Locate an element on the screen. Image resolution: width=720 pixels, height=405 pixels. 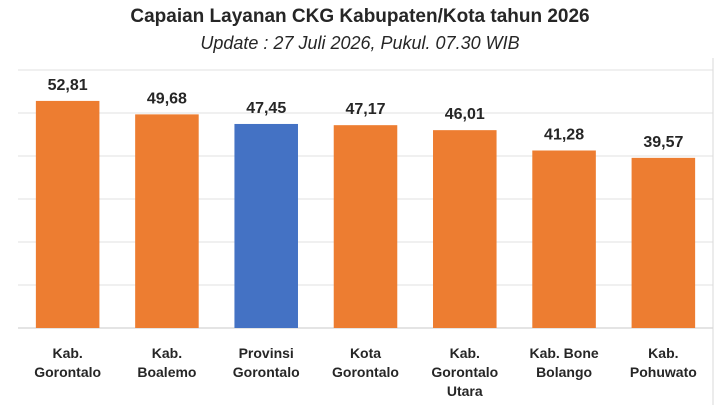
category-label: Kab. Pohuwato is located at coordinates (663, 362).